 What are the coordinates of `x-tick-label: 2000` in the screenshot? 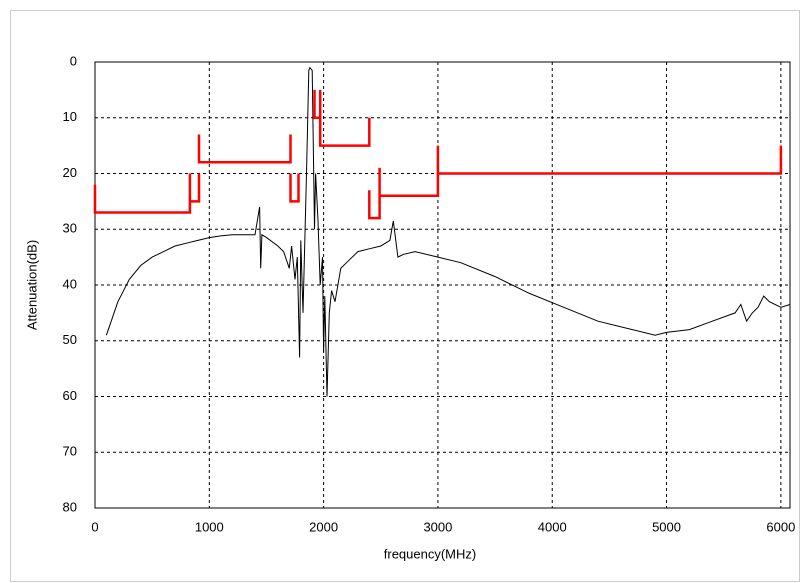 It's located at (323, 526).